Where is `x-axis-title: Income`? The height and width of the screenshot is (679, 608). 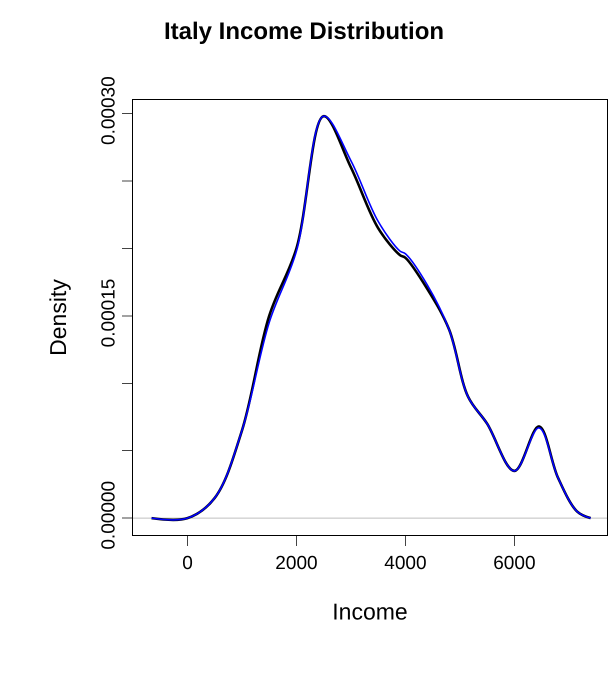
x-axis-title: Income is located at coordinates (370, 611).